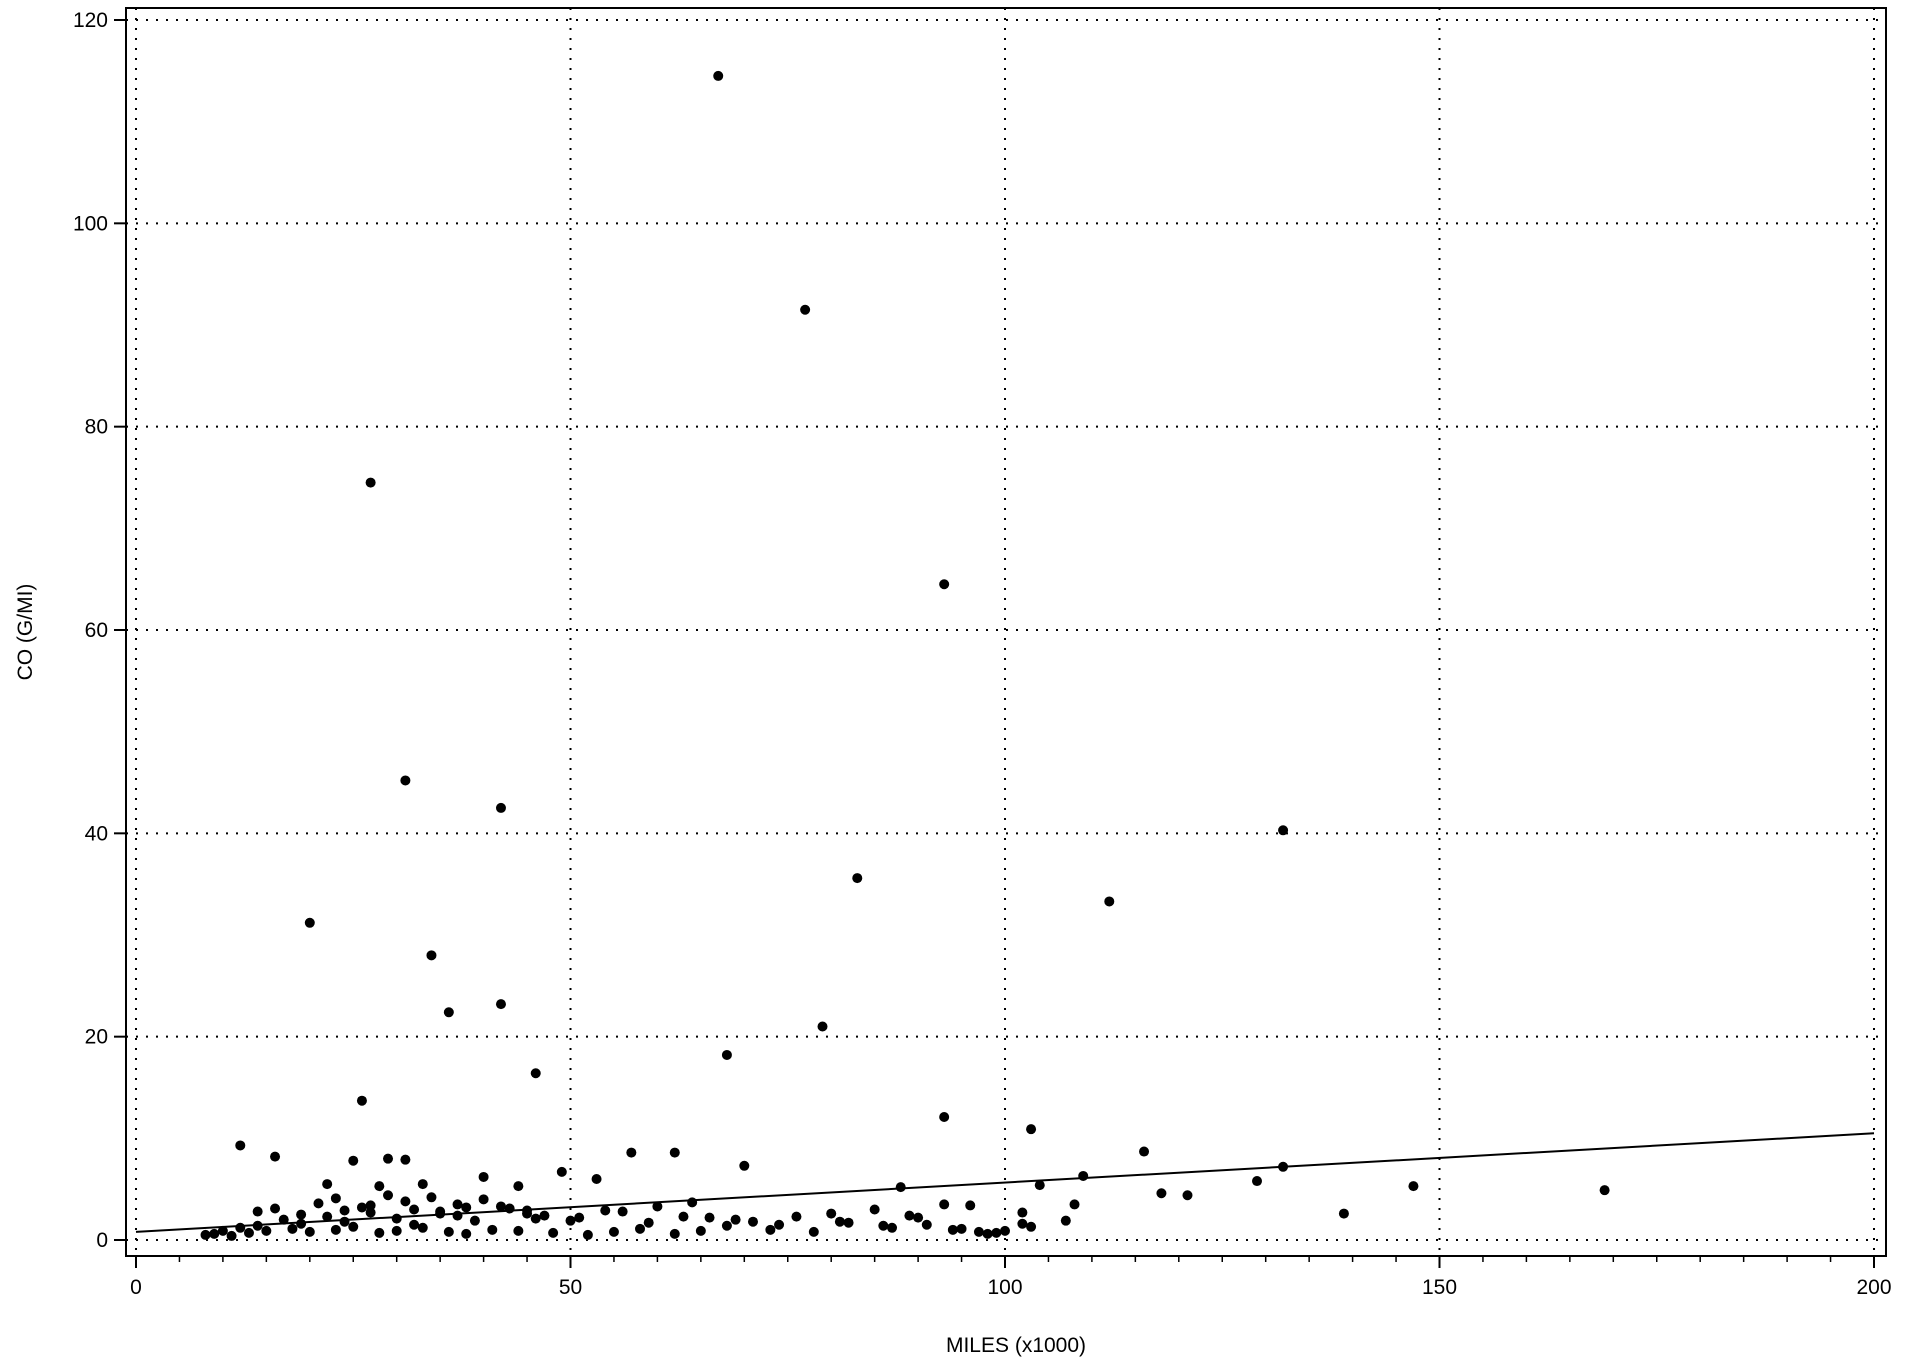 Image resolution: width=1921 pixels, height=1369 pixels. Describe the element at coordinates (1005, 1182) in the screenshot. I see `line-layer` at that location.